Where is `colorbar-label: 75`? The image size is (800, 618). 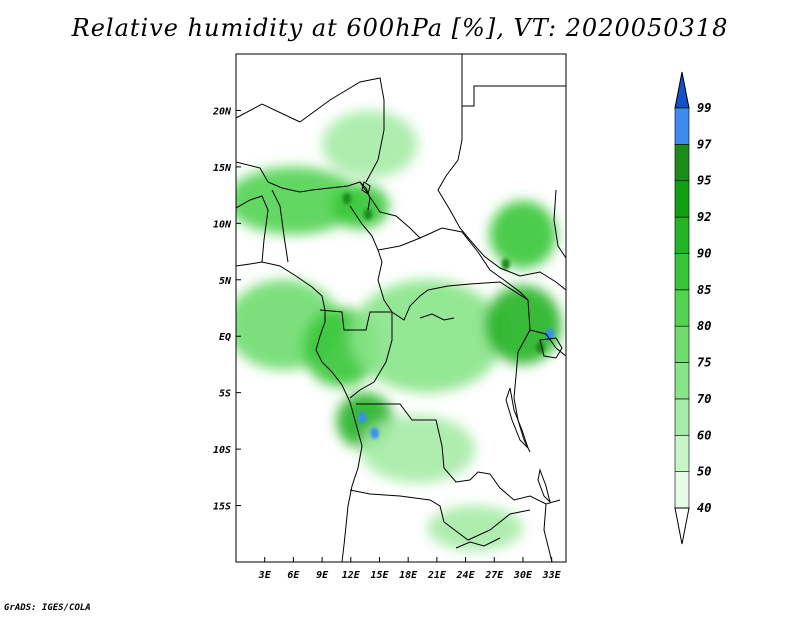
colorbar-label: 75 is located at coordinates (704, 363).